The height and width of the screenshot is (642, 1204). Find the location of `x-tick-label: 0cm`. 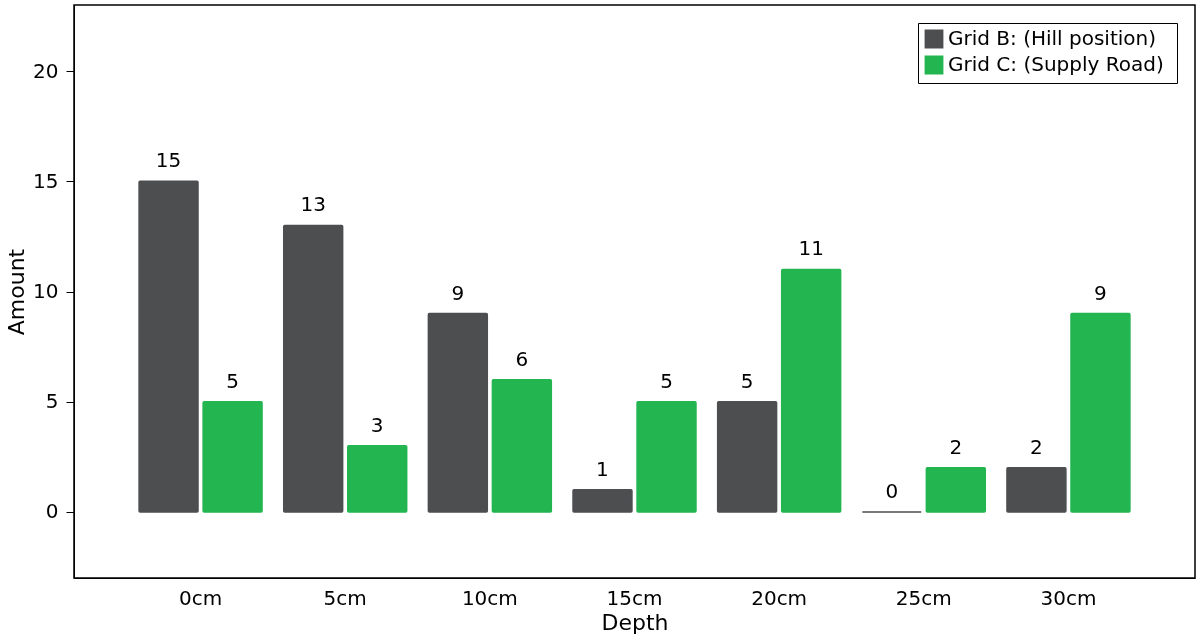

x-tick-label: 0cm is located at coordinates (200, 597).